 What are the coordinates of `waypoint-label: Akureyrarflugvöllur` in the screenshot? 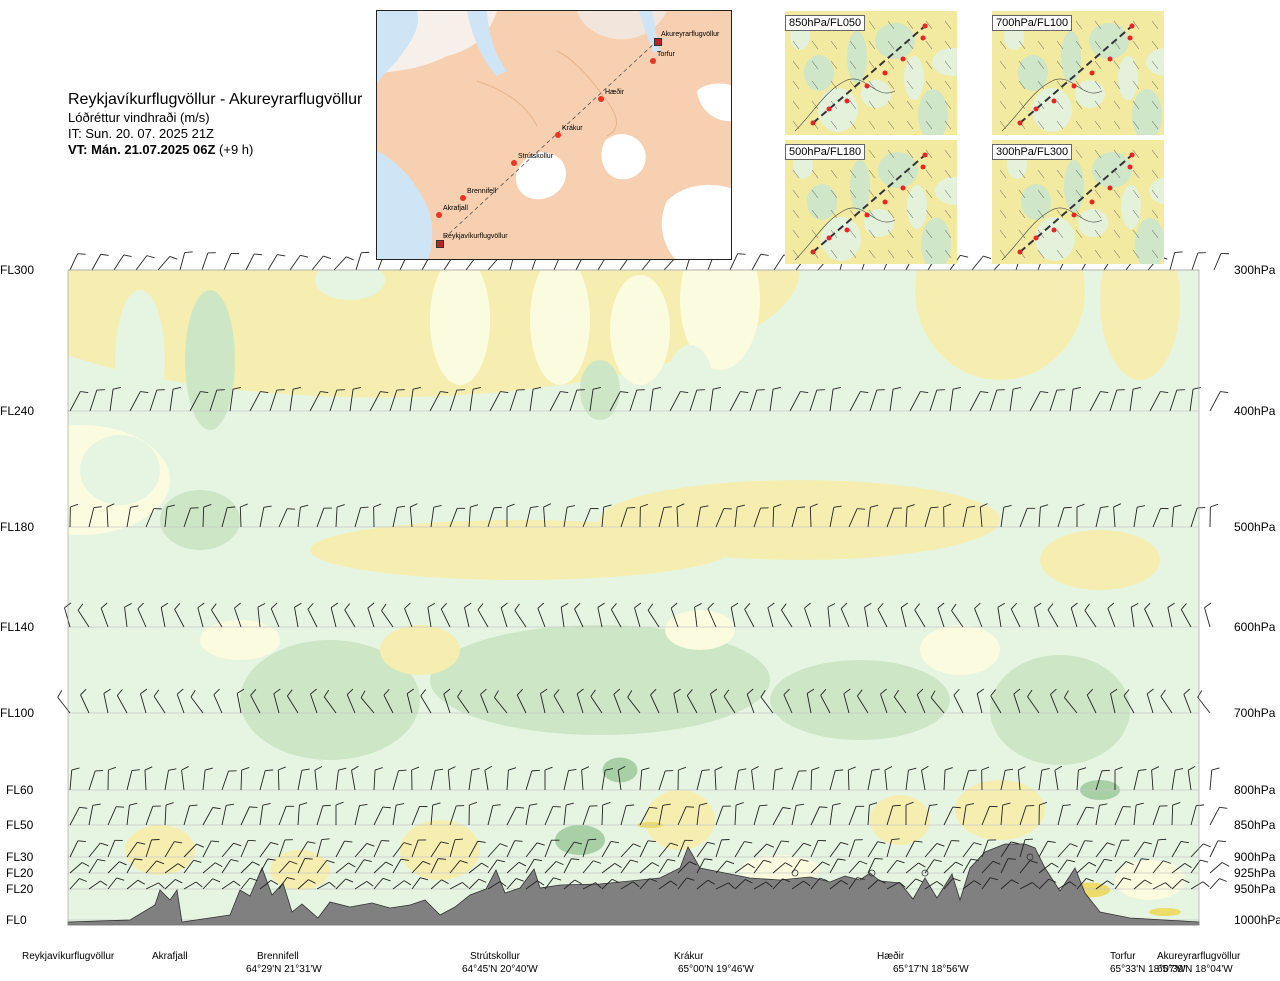 It's located at (690, 34).